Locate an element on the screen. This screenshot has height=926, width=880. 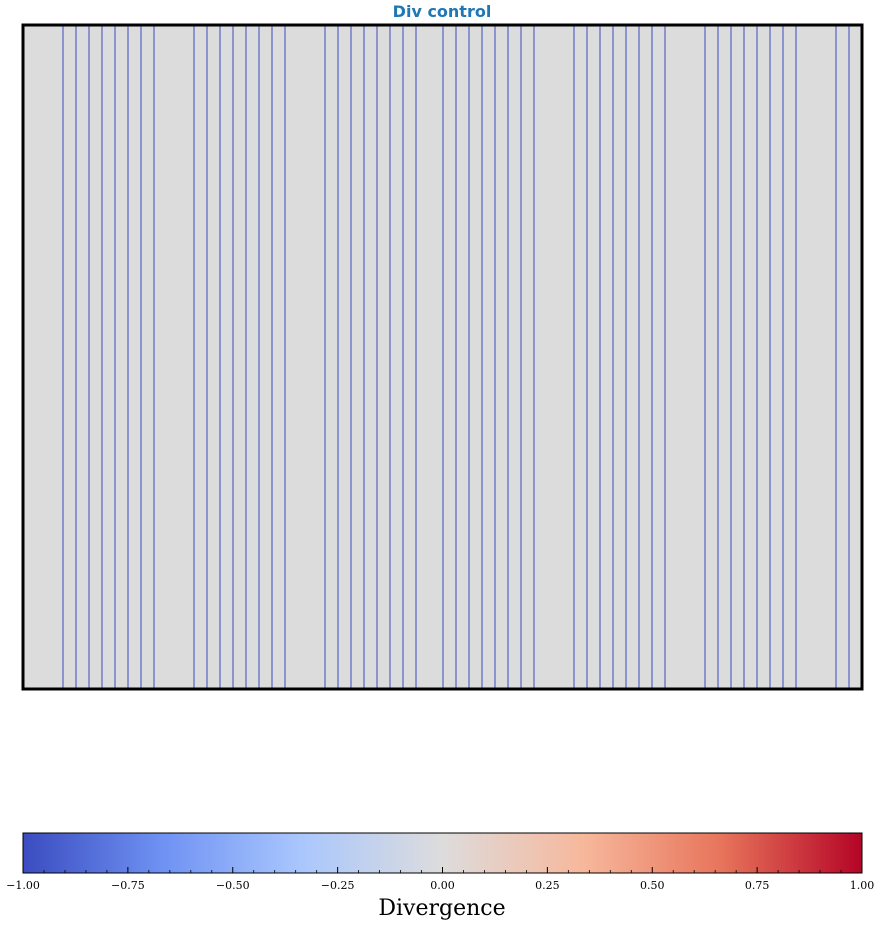
colorbar-tick-label: 0.00 is located at coordinates (442, 885).